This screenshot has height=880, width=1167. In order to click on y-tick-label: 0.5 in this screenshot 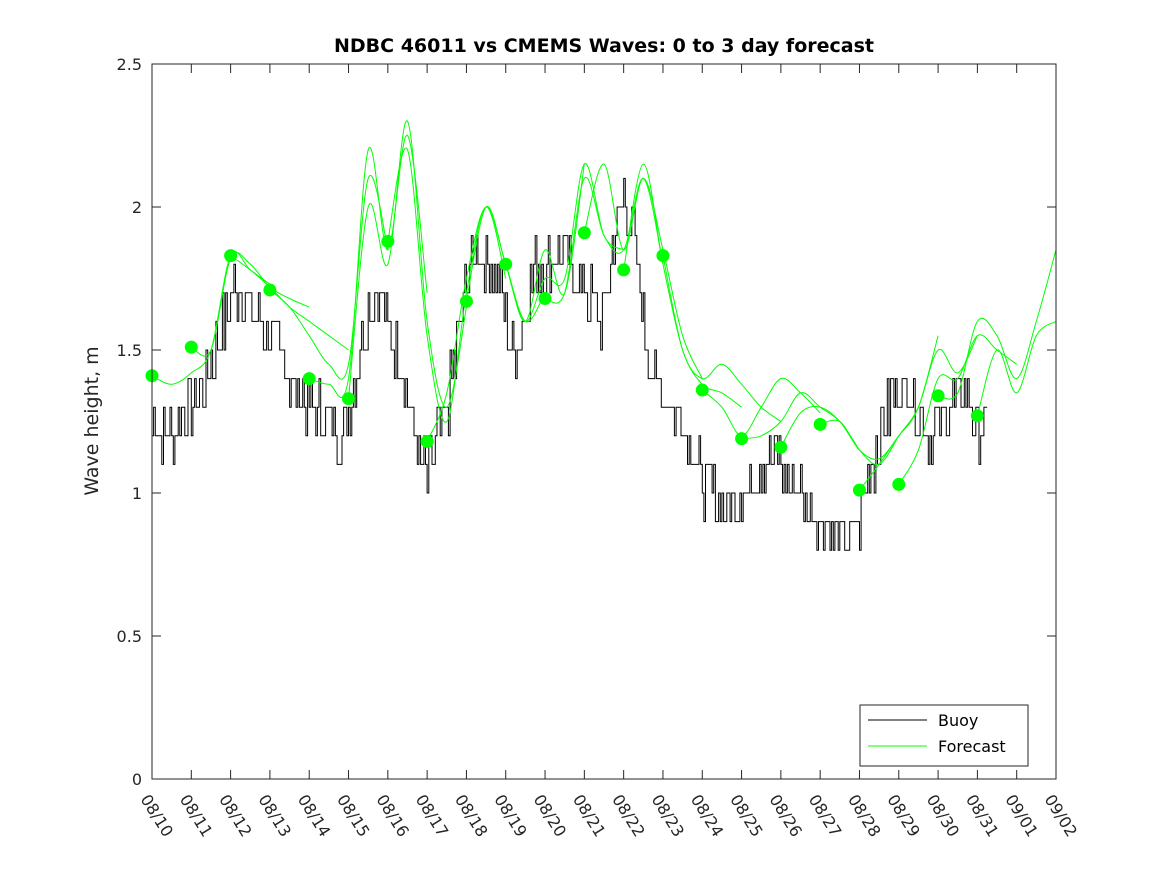, I will do `click(129, 636)`.